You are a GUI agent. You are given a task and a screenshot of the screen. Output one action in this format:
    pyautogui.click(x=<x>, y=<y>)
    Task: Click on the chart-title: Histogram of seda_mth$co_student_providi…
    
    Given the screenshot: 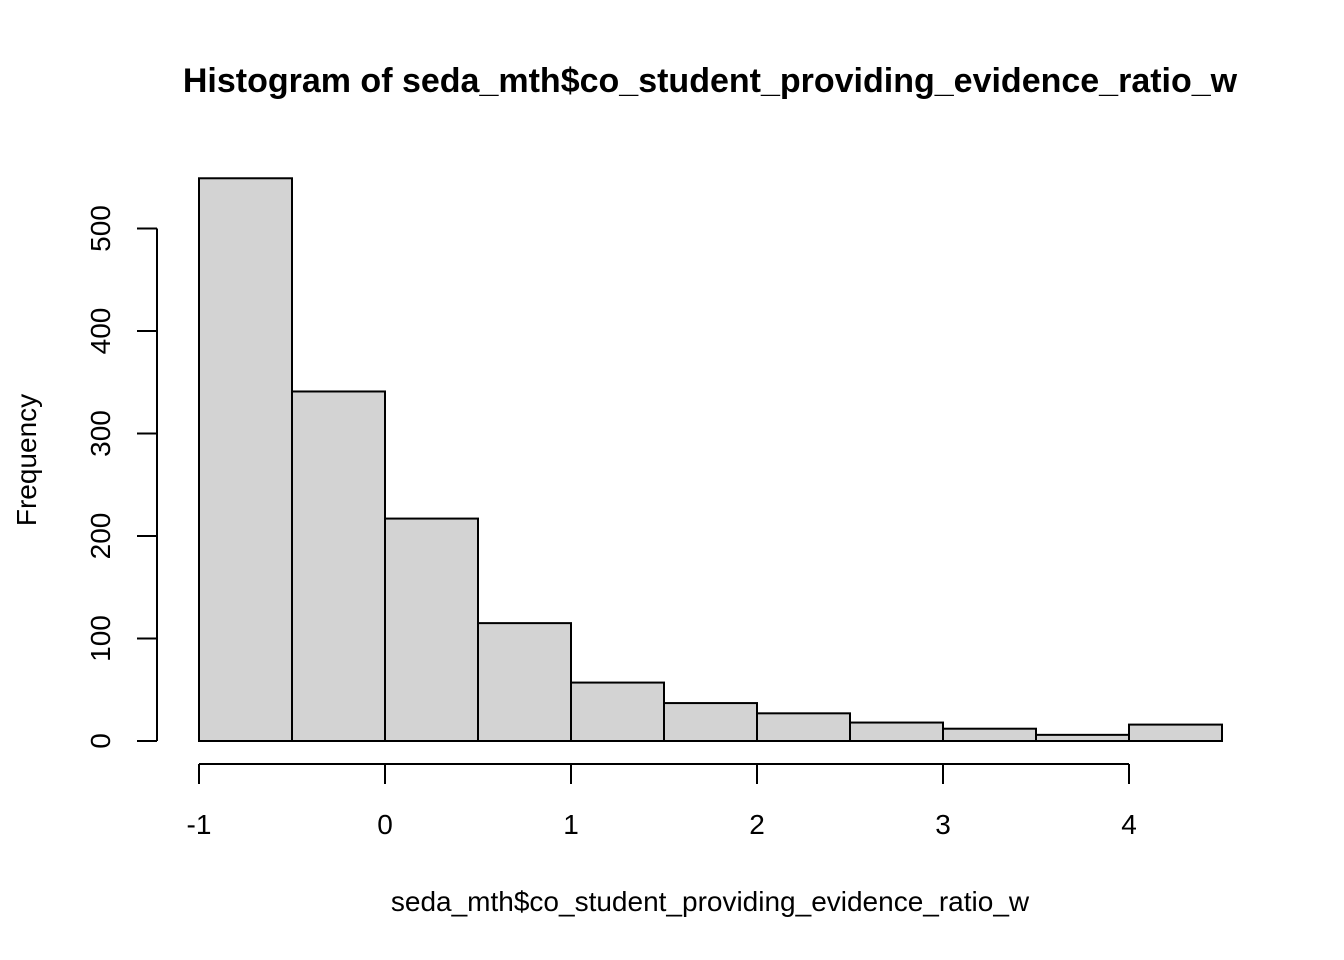 What is the action you would take?
    pyautogui.click(x=710, y=81)
    